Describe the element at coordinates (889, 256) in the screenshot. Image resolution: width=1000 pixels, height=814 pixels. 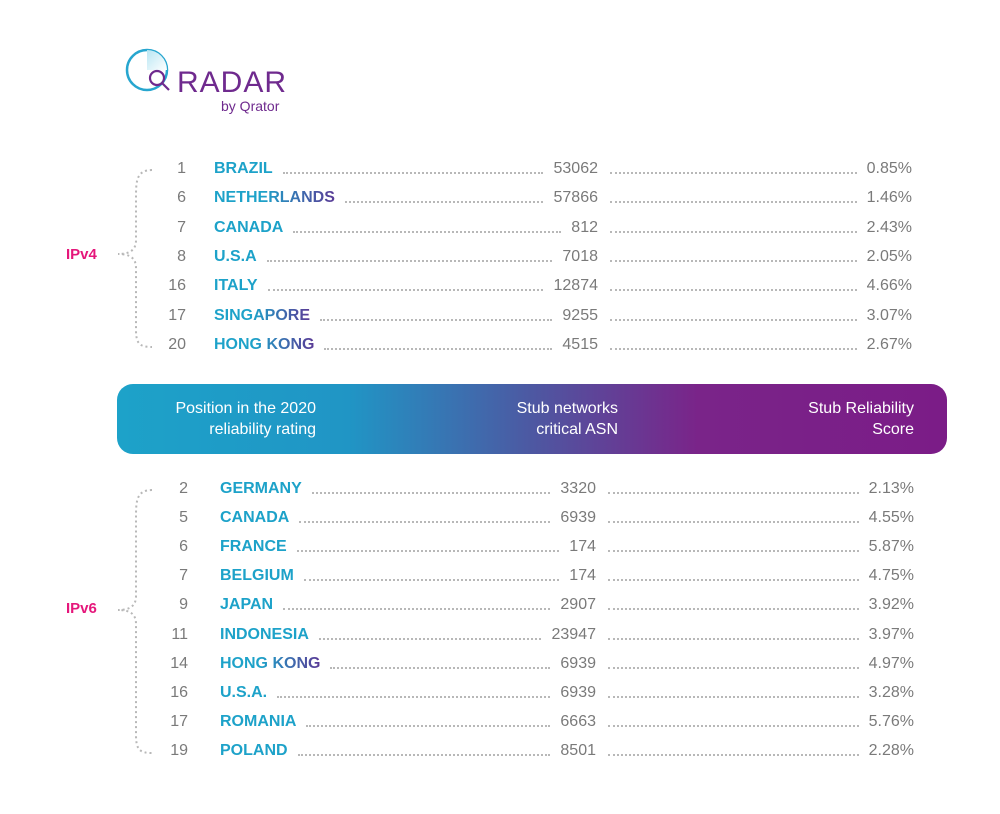
I see `row-score: 2.05%` at that location.